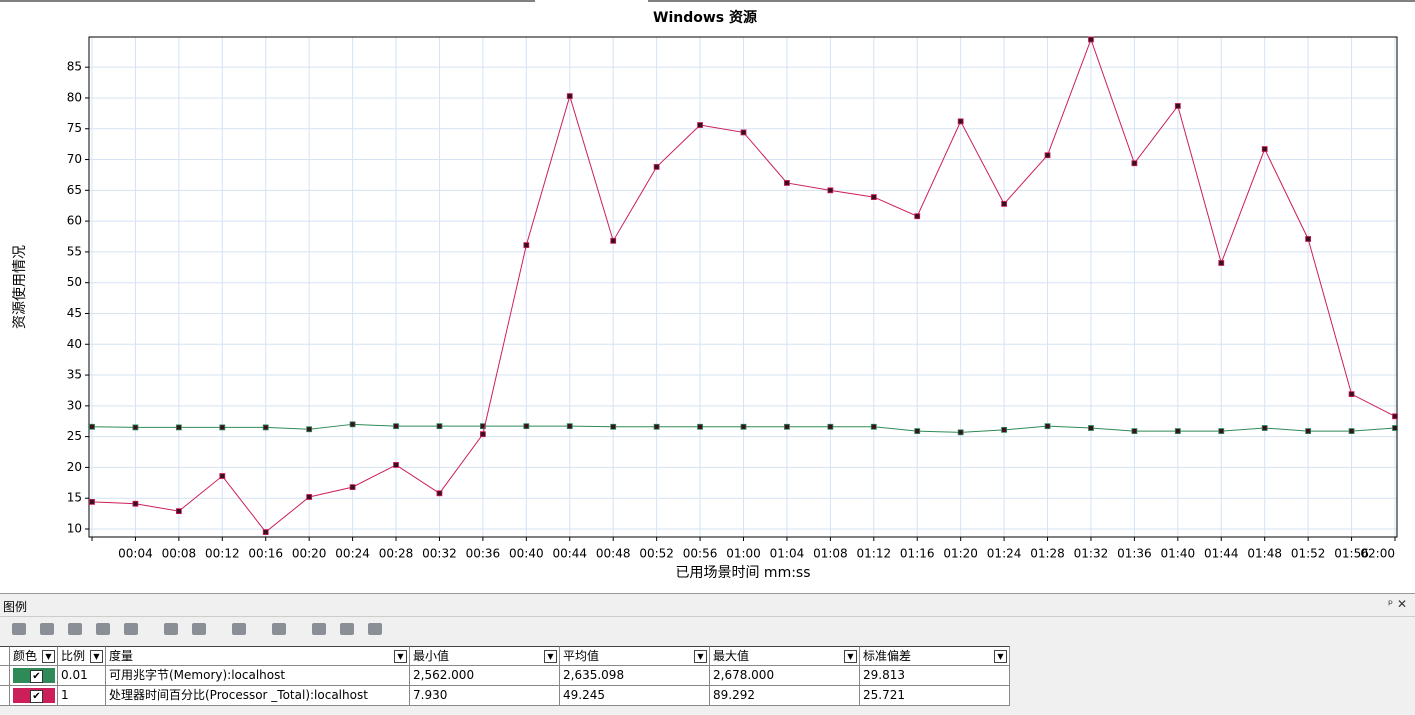  Describe the element at coordinates (707, 629) in the screenshot. I see `toolbar` at that location.